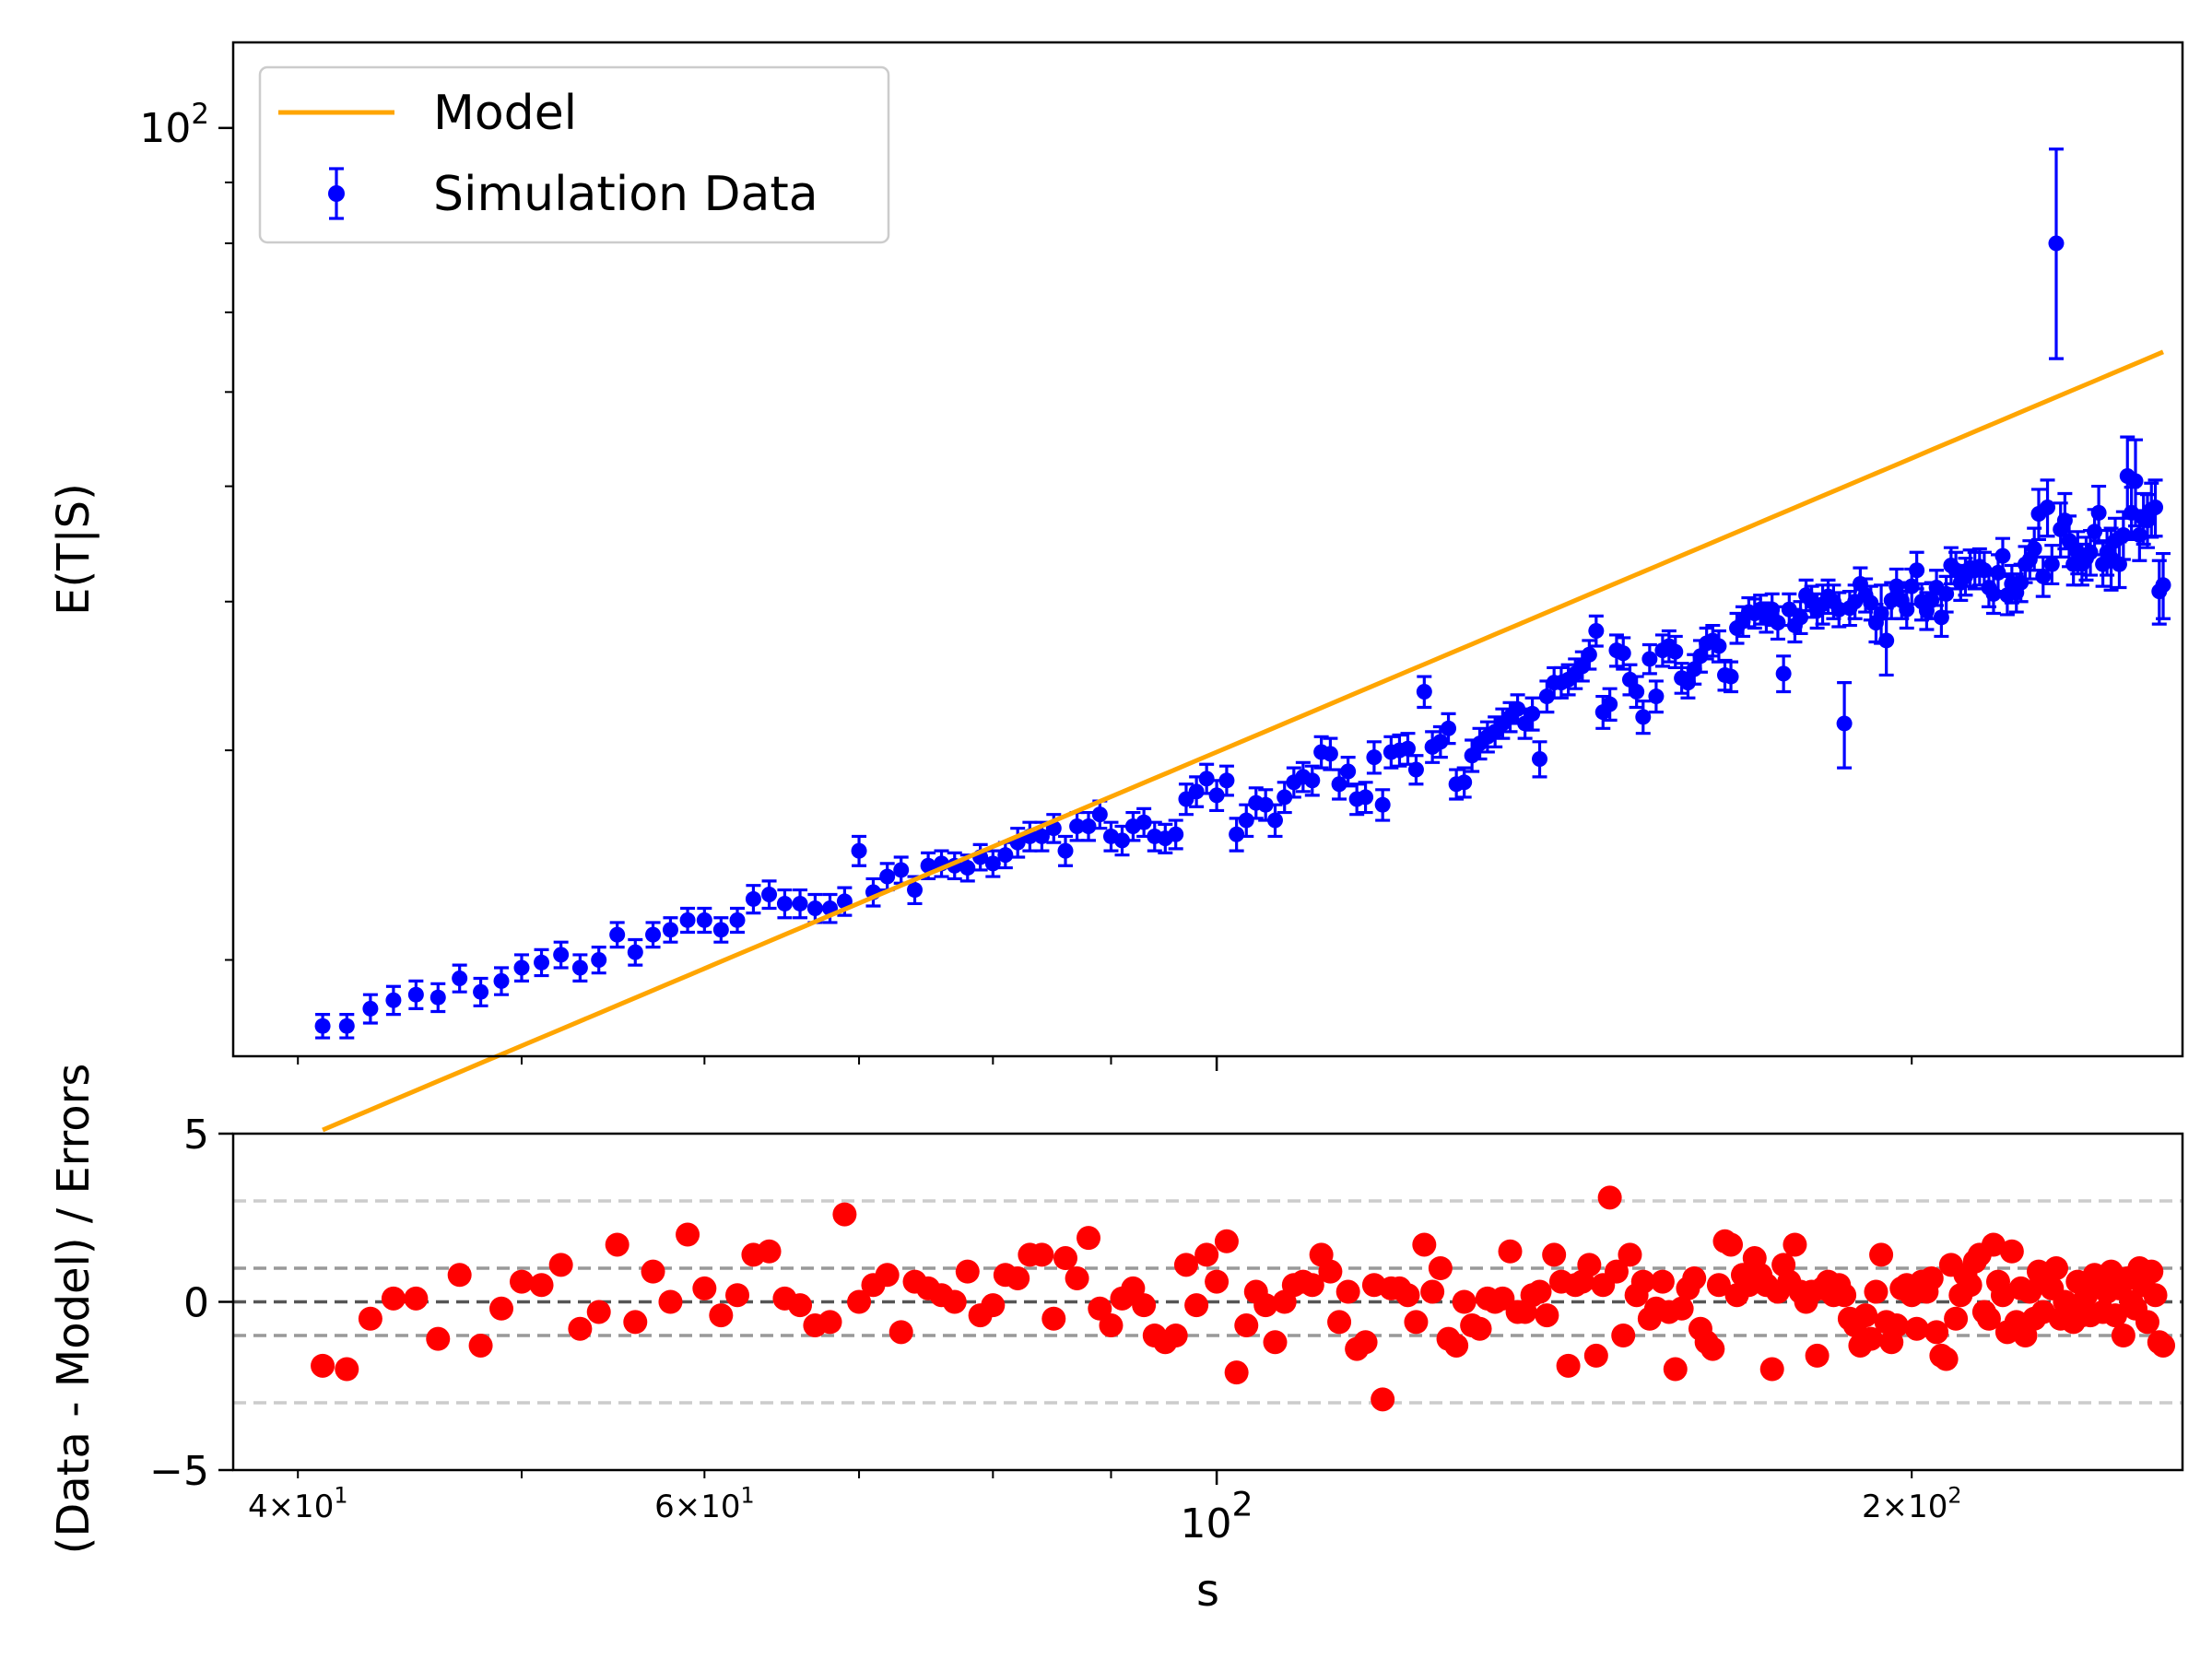  Describe the element at coordinates (625, 194) in the screenshot. I see `legend-data-label: Simulation Data` at that location.